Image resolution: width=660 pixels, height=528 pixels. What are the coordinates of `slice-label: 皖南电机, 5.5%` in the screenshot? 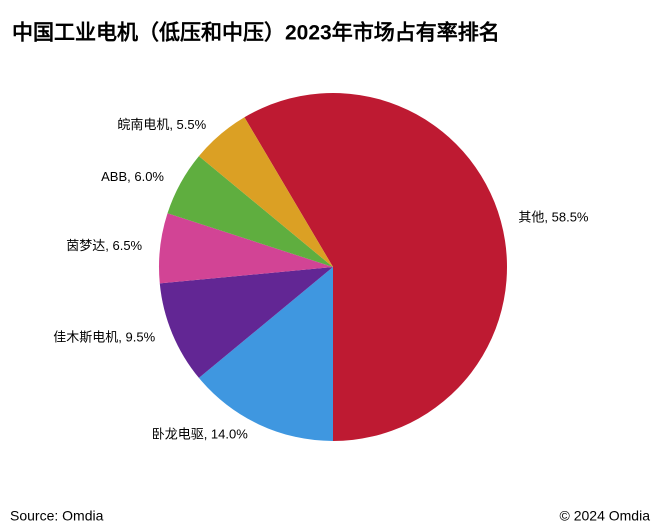 It's located at (161, 124).